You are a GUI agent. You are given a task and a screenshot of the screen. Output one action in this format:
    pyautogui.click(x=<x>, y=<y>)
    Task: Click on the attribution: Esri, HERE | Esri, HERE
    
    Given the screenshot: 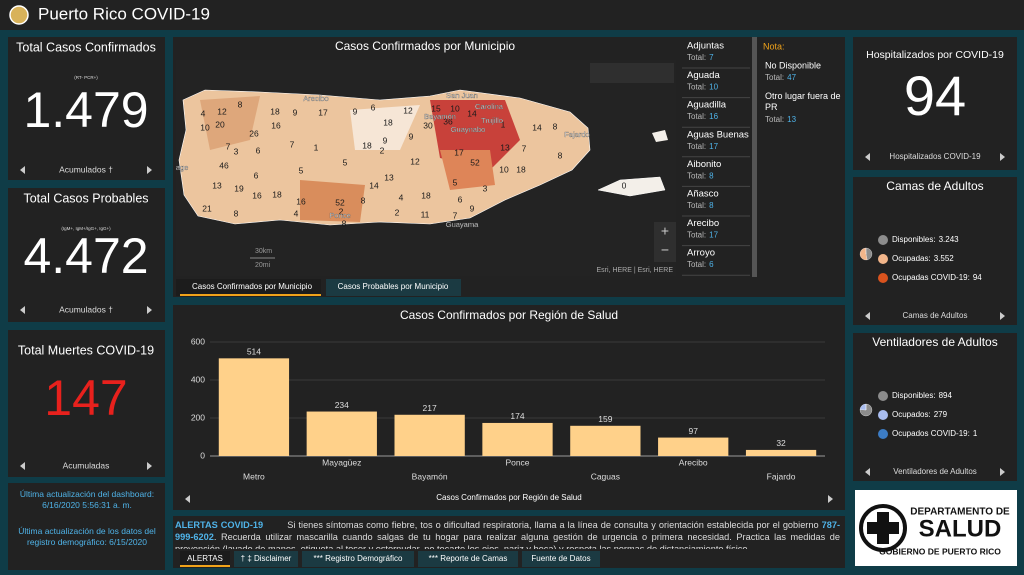 What is the action you would take?
    pyautogui.click(x=635, y=270)
    